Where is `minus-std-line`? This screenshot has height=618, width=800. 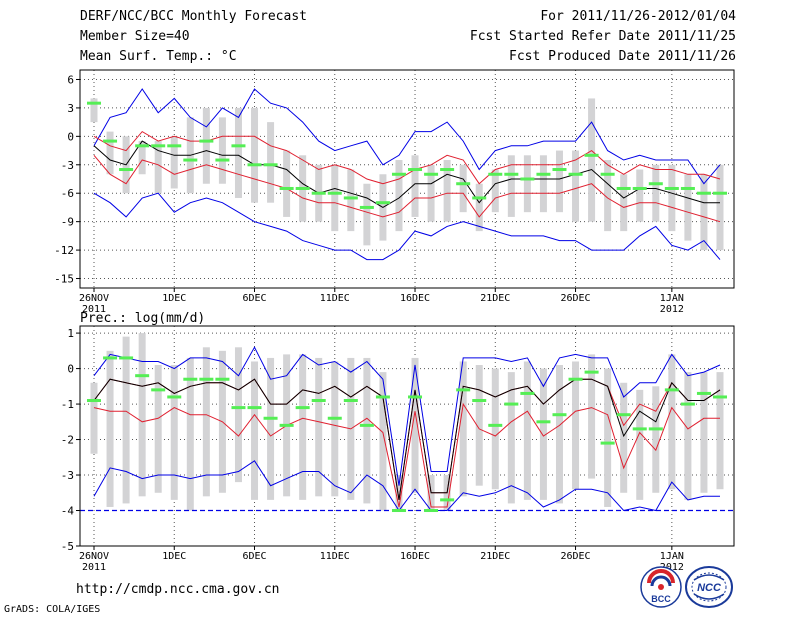 minus-std-line is located at coordinates (406, 455).